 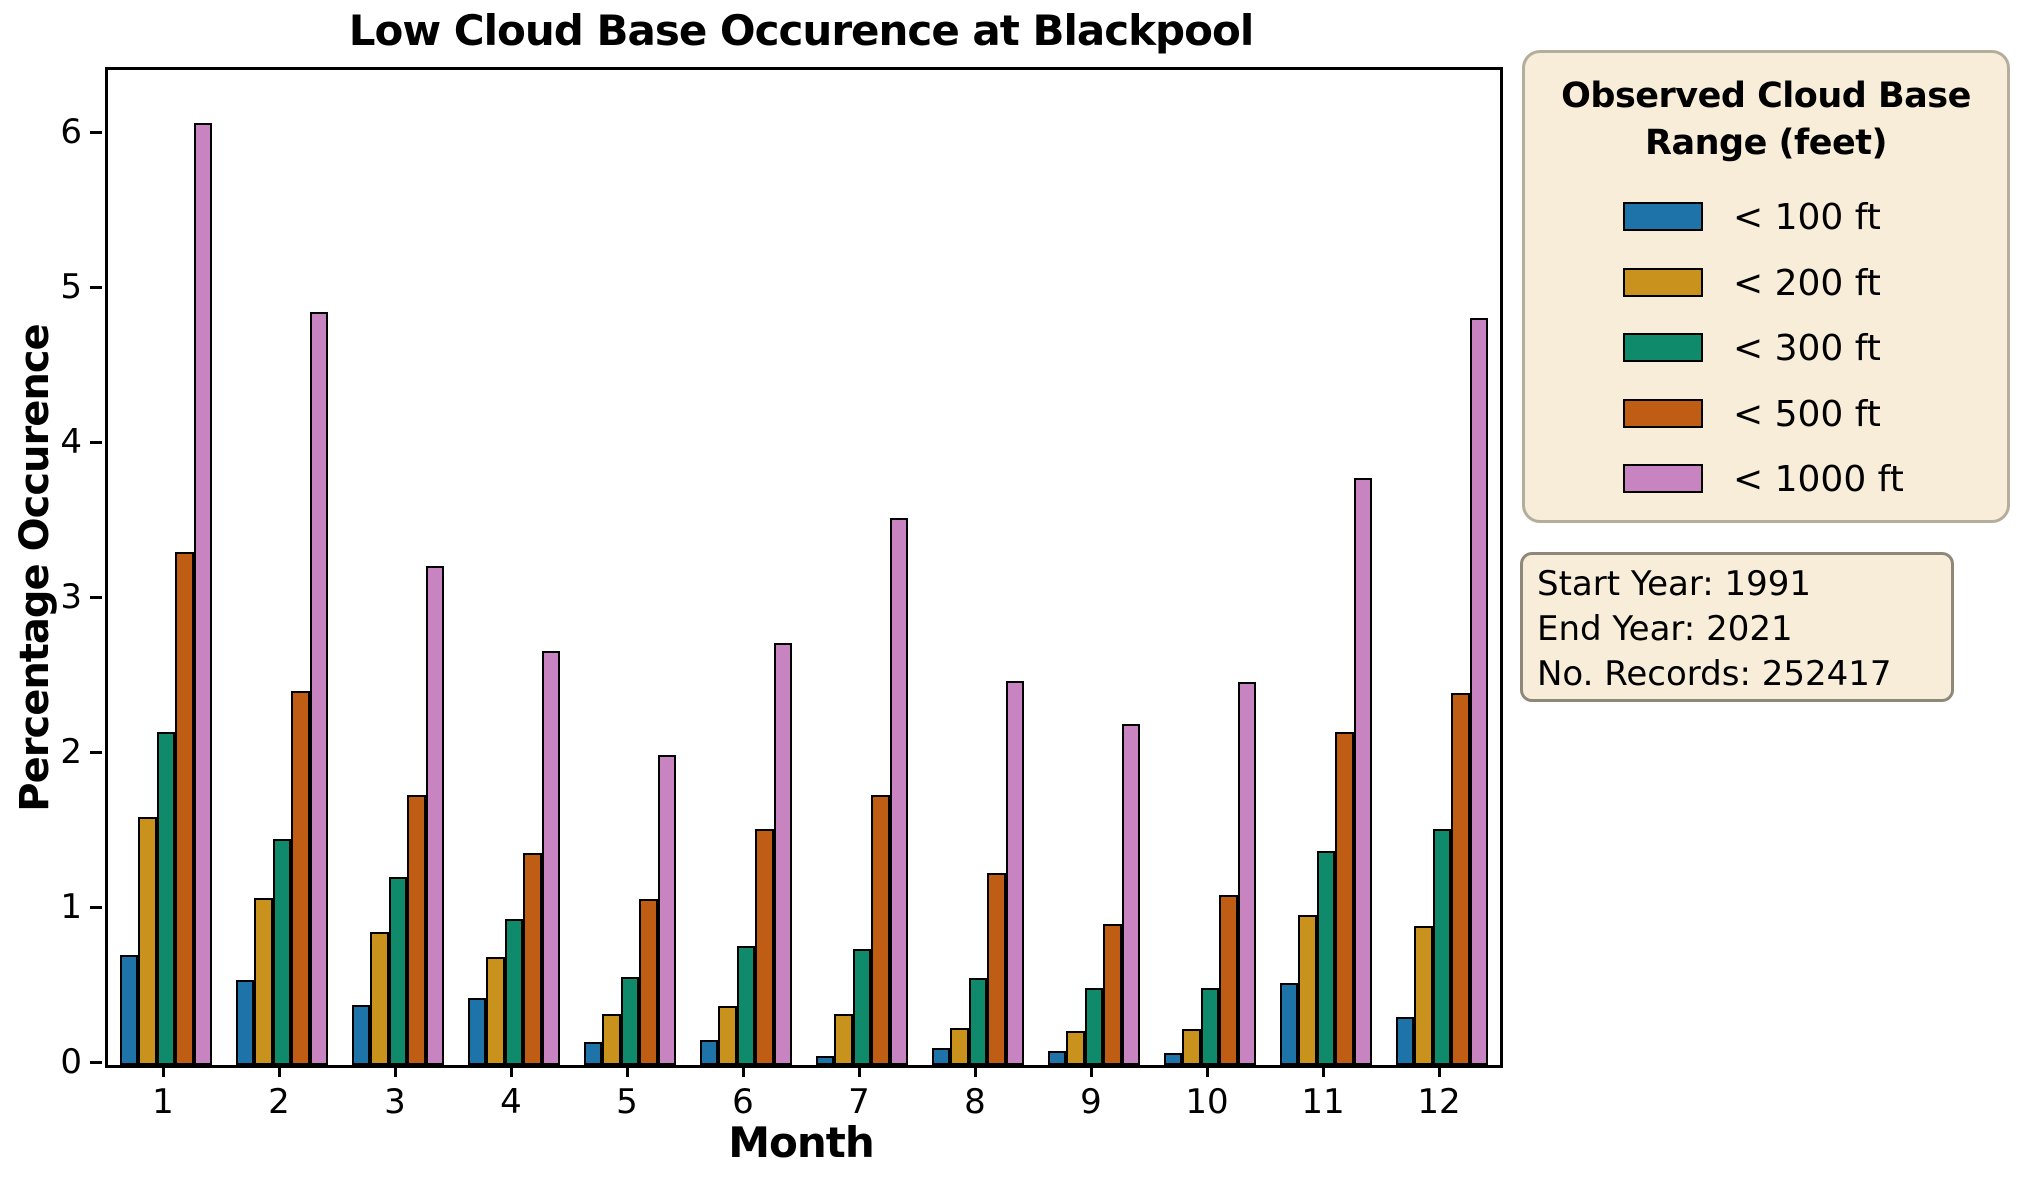 What do you see at coordinates (1807, 283) in the screenshot?
I see `legend-label: < 200 ft` at bounding box center [1807, 283].